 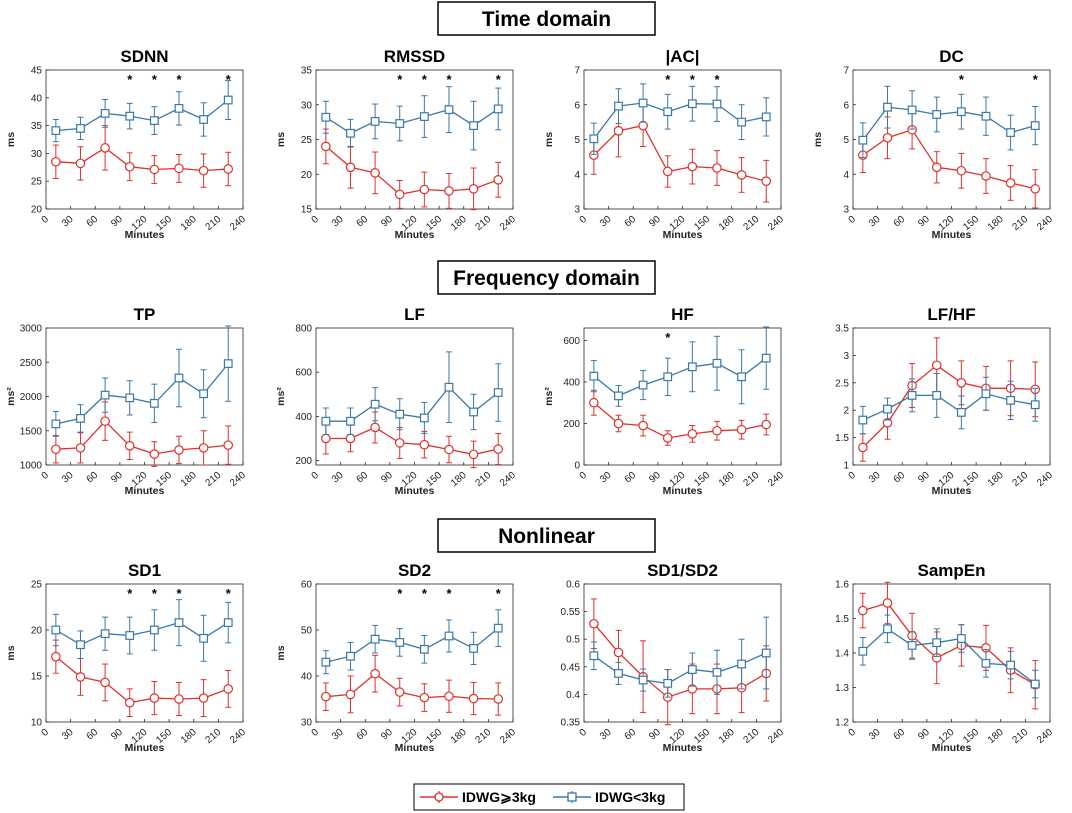 What do you see at coordinates (499, 797) in the screenshot?
I see `legend-red-label: IDWG⩾3kg` at bounding box center [499, 797].